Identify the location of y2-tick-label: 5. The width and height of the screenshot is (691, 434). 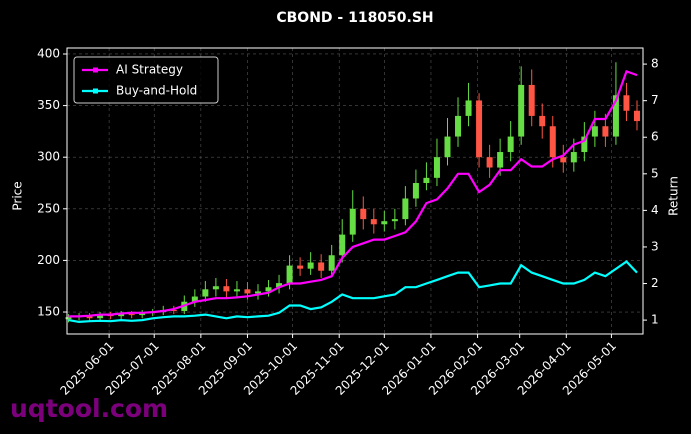
(655, 173).